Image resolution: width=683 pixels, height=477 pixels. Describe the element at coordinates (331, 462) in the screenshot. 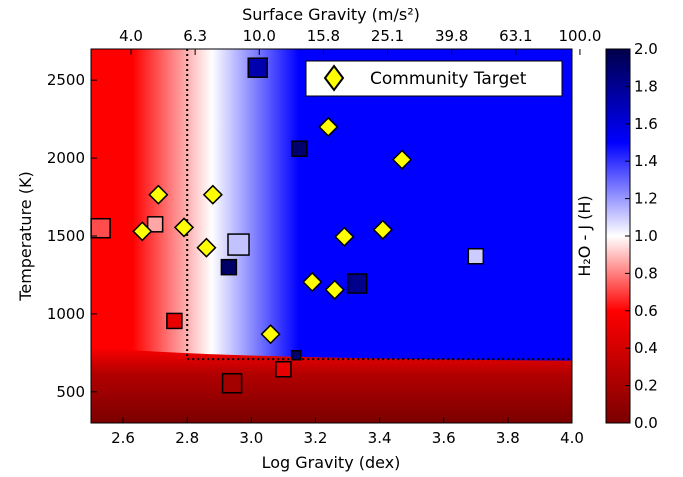

I see `x-axis-label: Log Gravity (dex)` at that location.